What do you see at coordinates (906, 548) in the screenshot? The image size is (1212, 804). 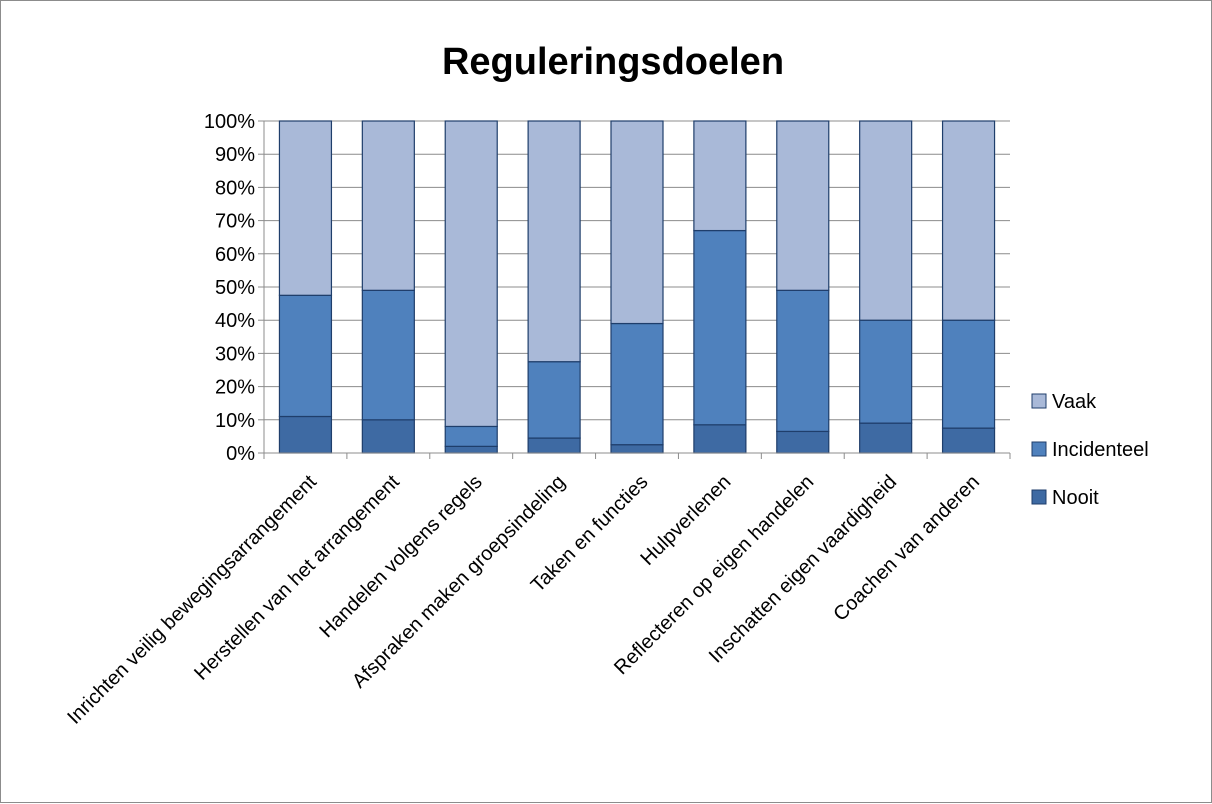 I see `x-category-label: Coachen van anderen` at bounding box center [906, 548].